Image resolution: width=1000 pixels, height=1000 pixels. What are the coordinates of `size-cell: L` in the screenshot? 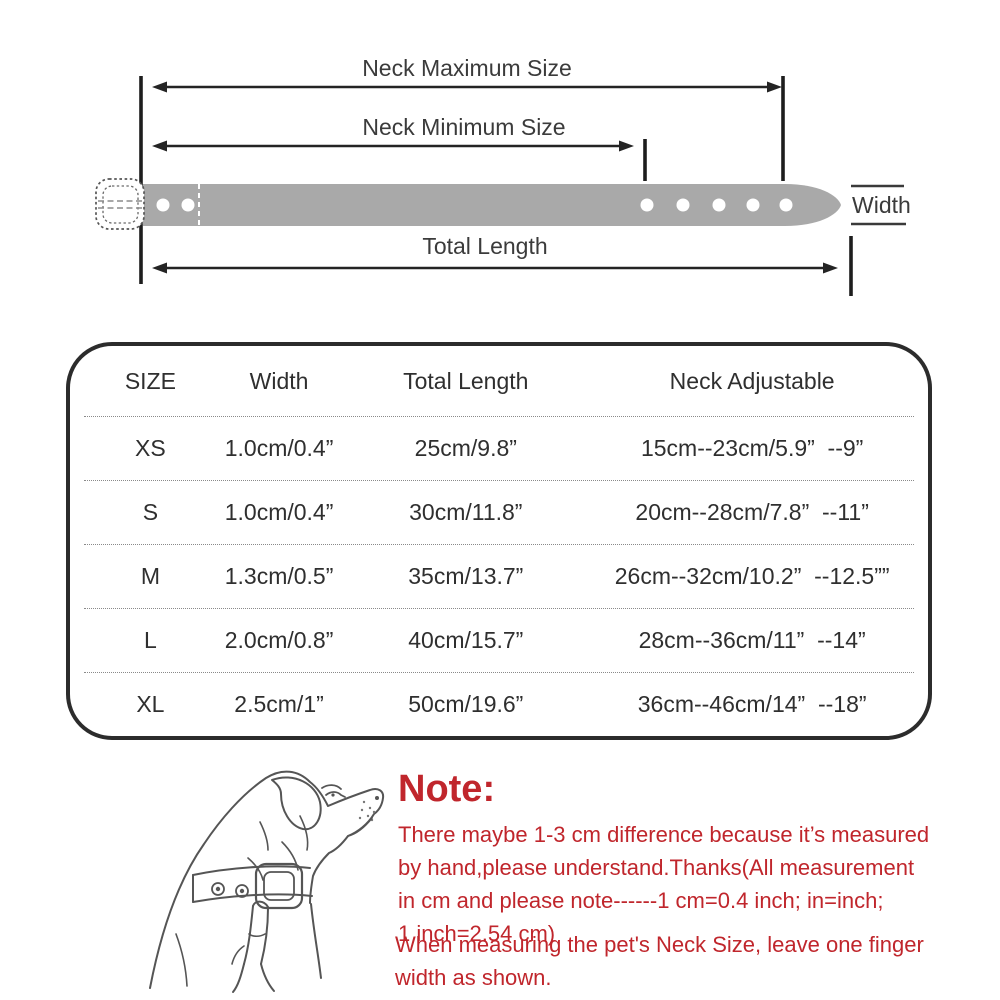 It's located at (150, 640).